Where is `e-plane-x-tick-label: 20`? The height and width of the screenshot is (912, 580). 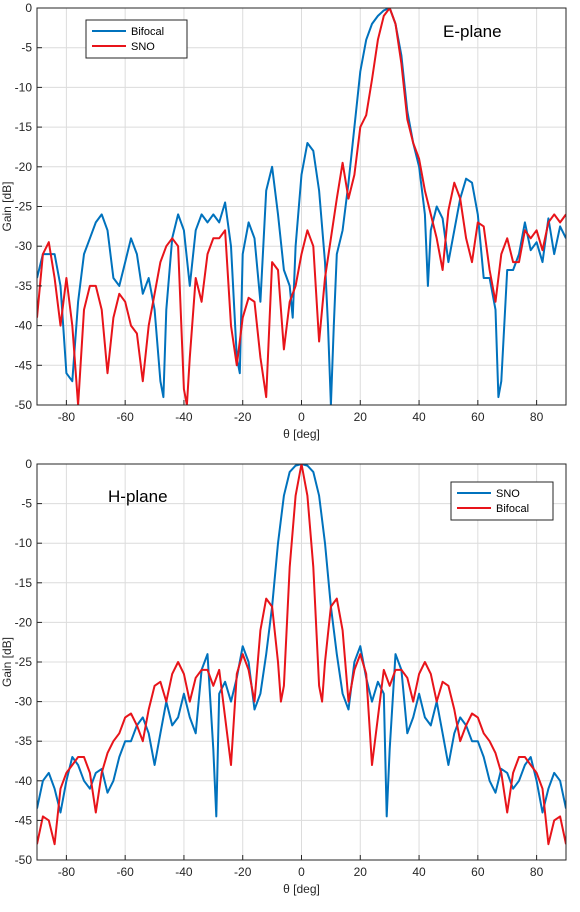
e-plane-x-tick-label: 20 is located at coordinates (361, 417).